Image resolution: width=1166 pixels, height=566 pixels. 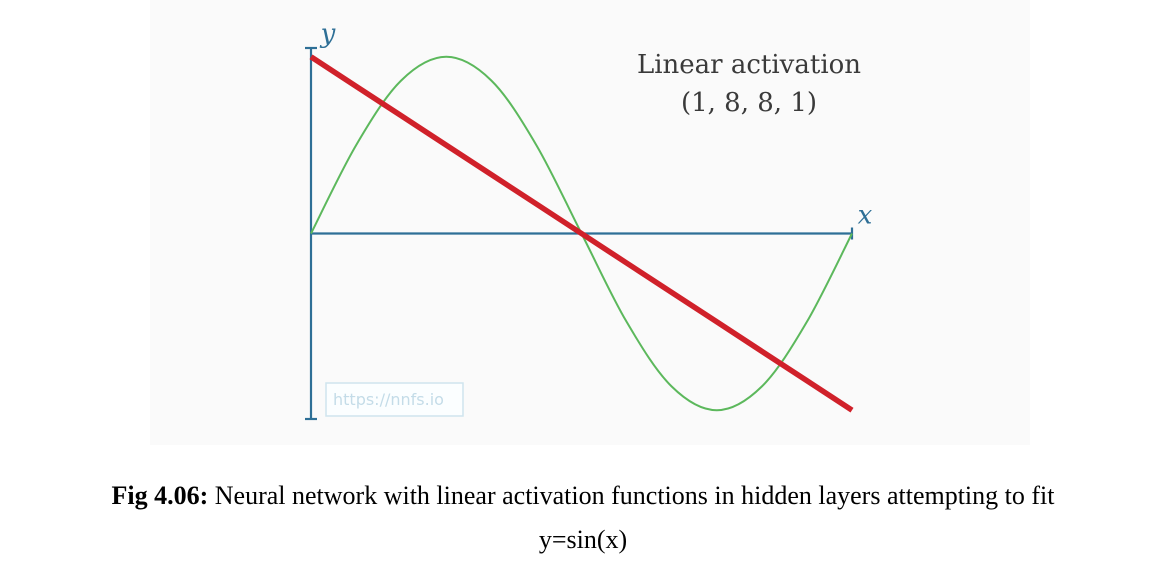 What do you see at coordinates (328, 34) in the screenshot?
I see `y-axis-label: y` at bounding box center [328, 34].